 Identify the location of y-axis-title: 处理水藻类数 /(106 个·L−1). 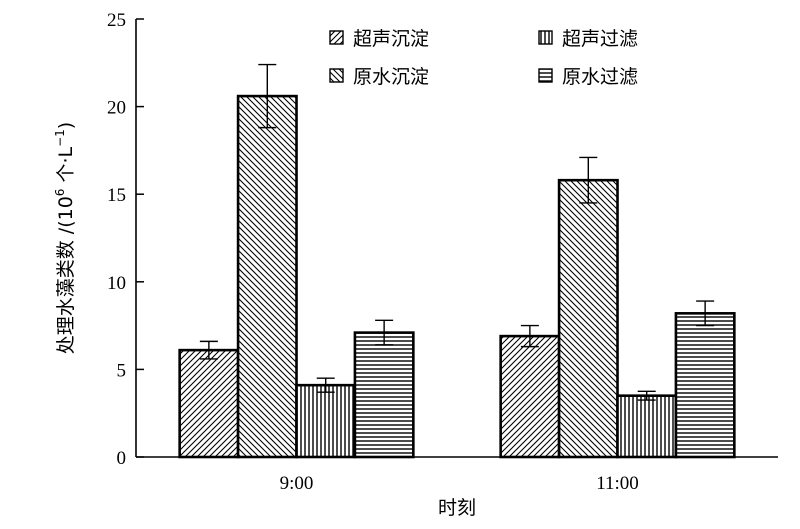
(65, 238).